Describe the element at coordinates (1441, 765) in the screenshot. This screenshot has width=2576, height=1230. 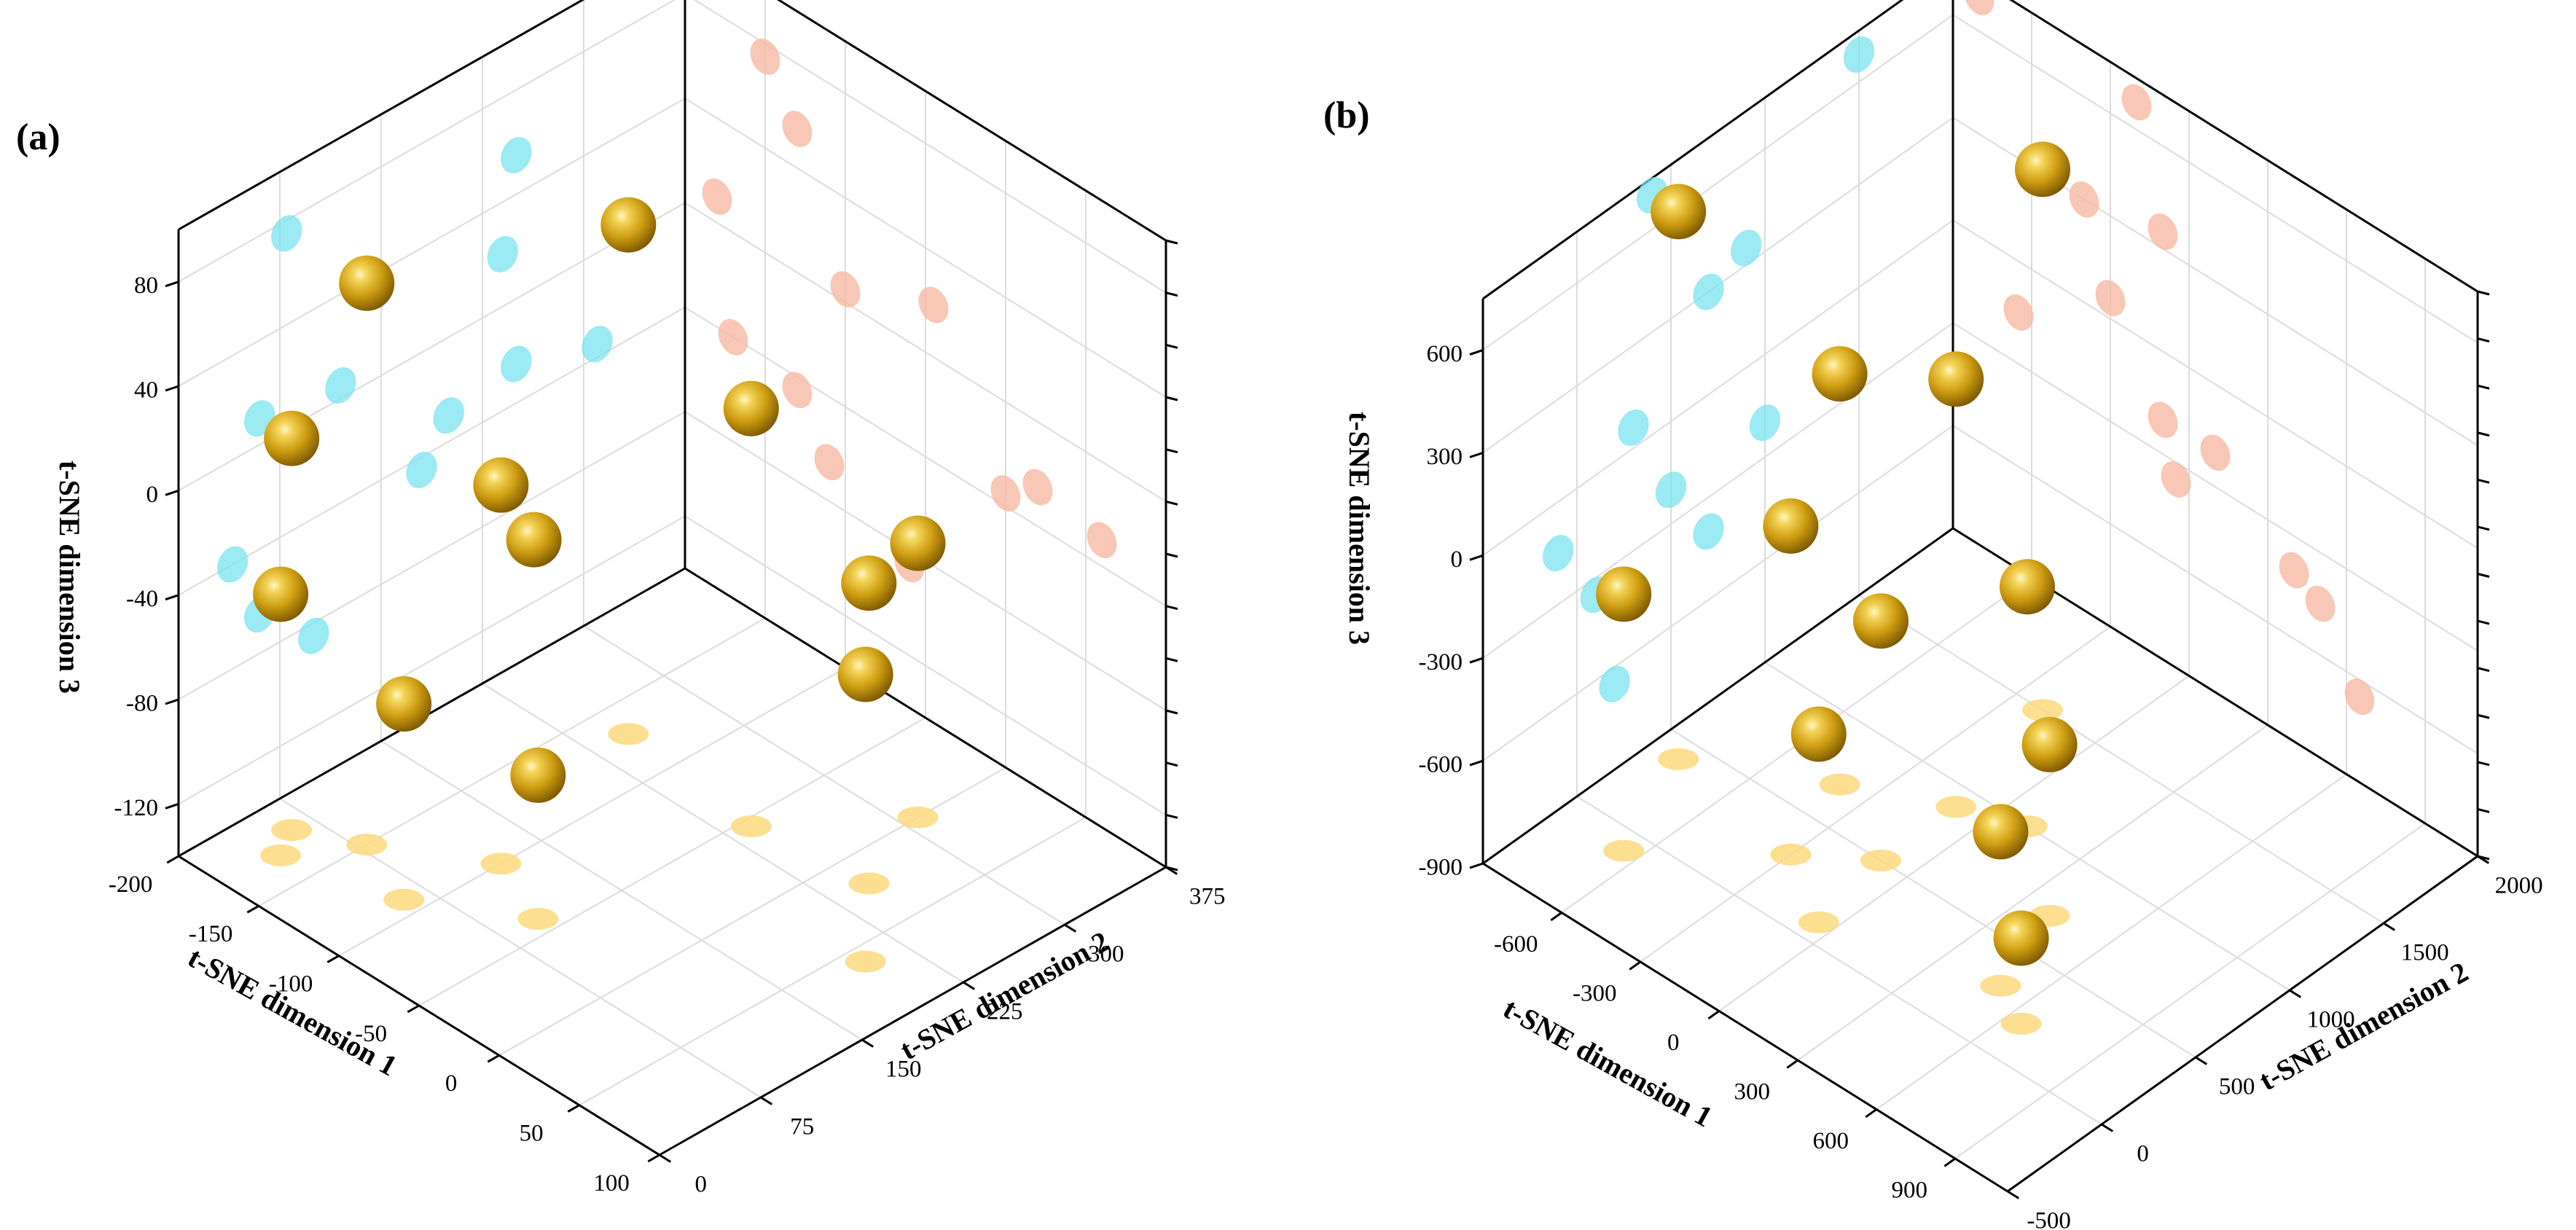
I see `z-tick-label: -600` at that location.